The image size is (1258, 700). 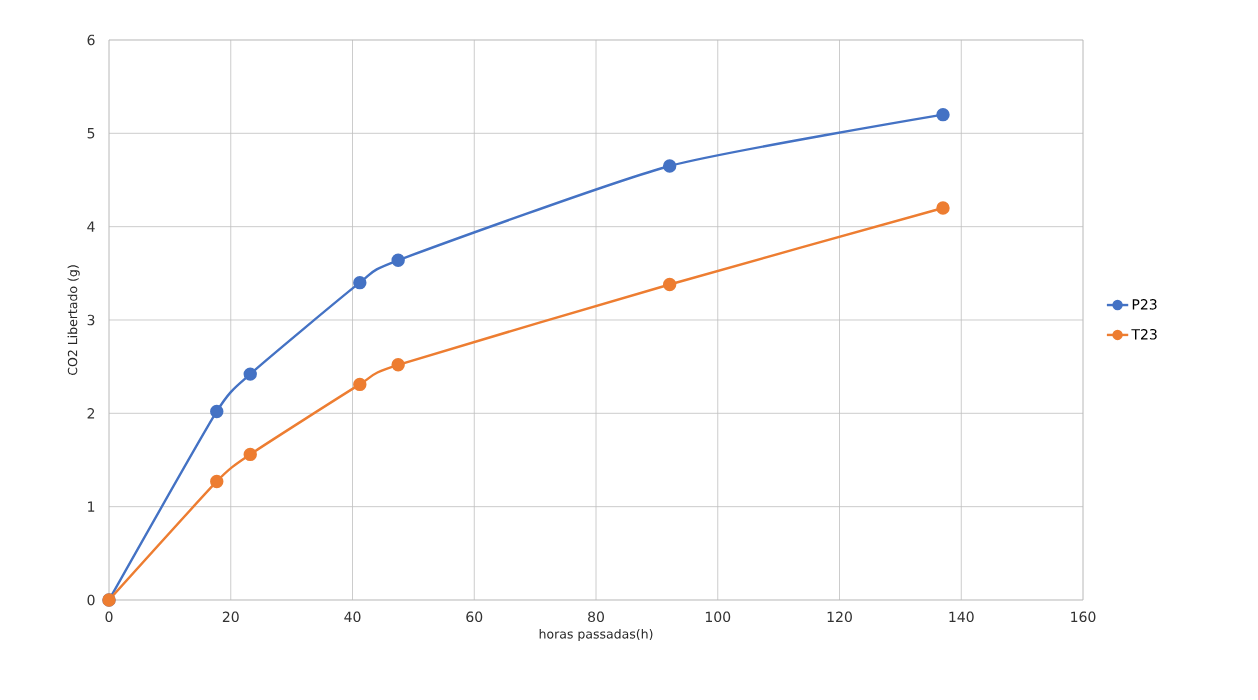 I want to click on x-tick-label: 40, so click(x=352, y=617).